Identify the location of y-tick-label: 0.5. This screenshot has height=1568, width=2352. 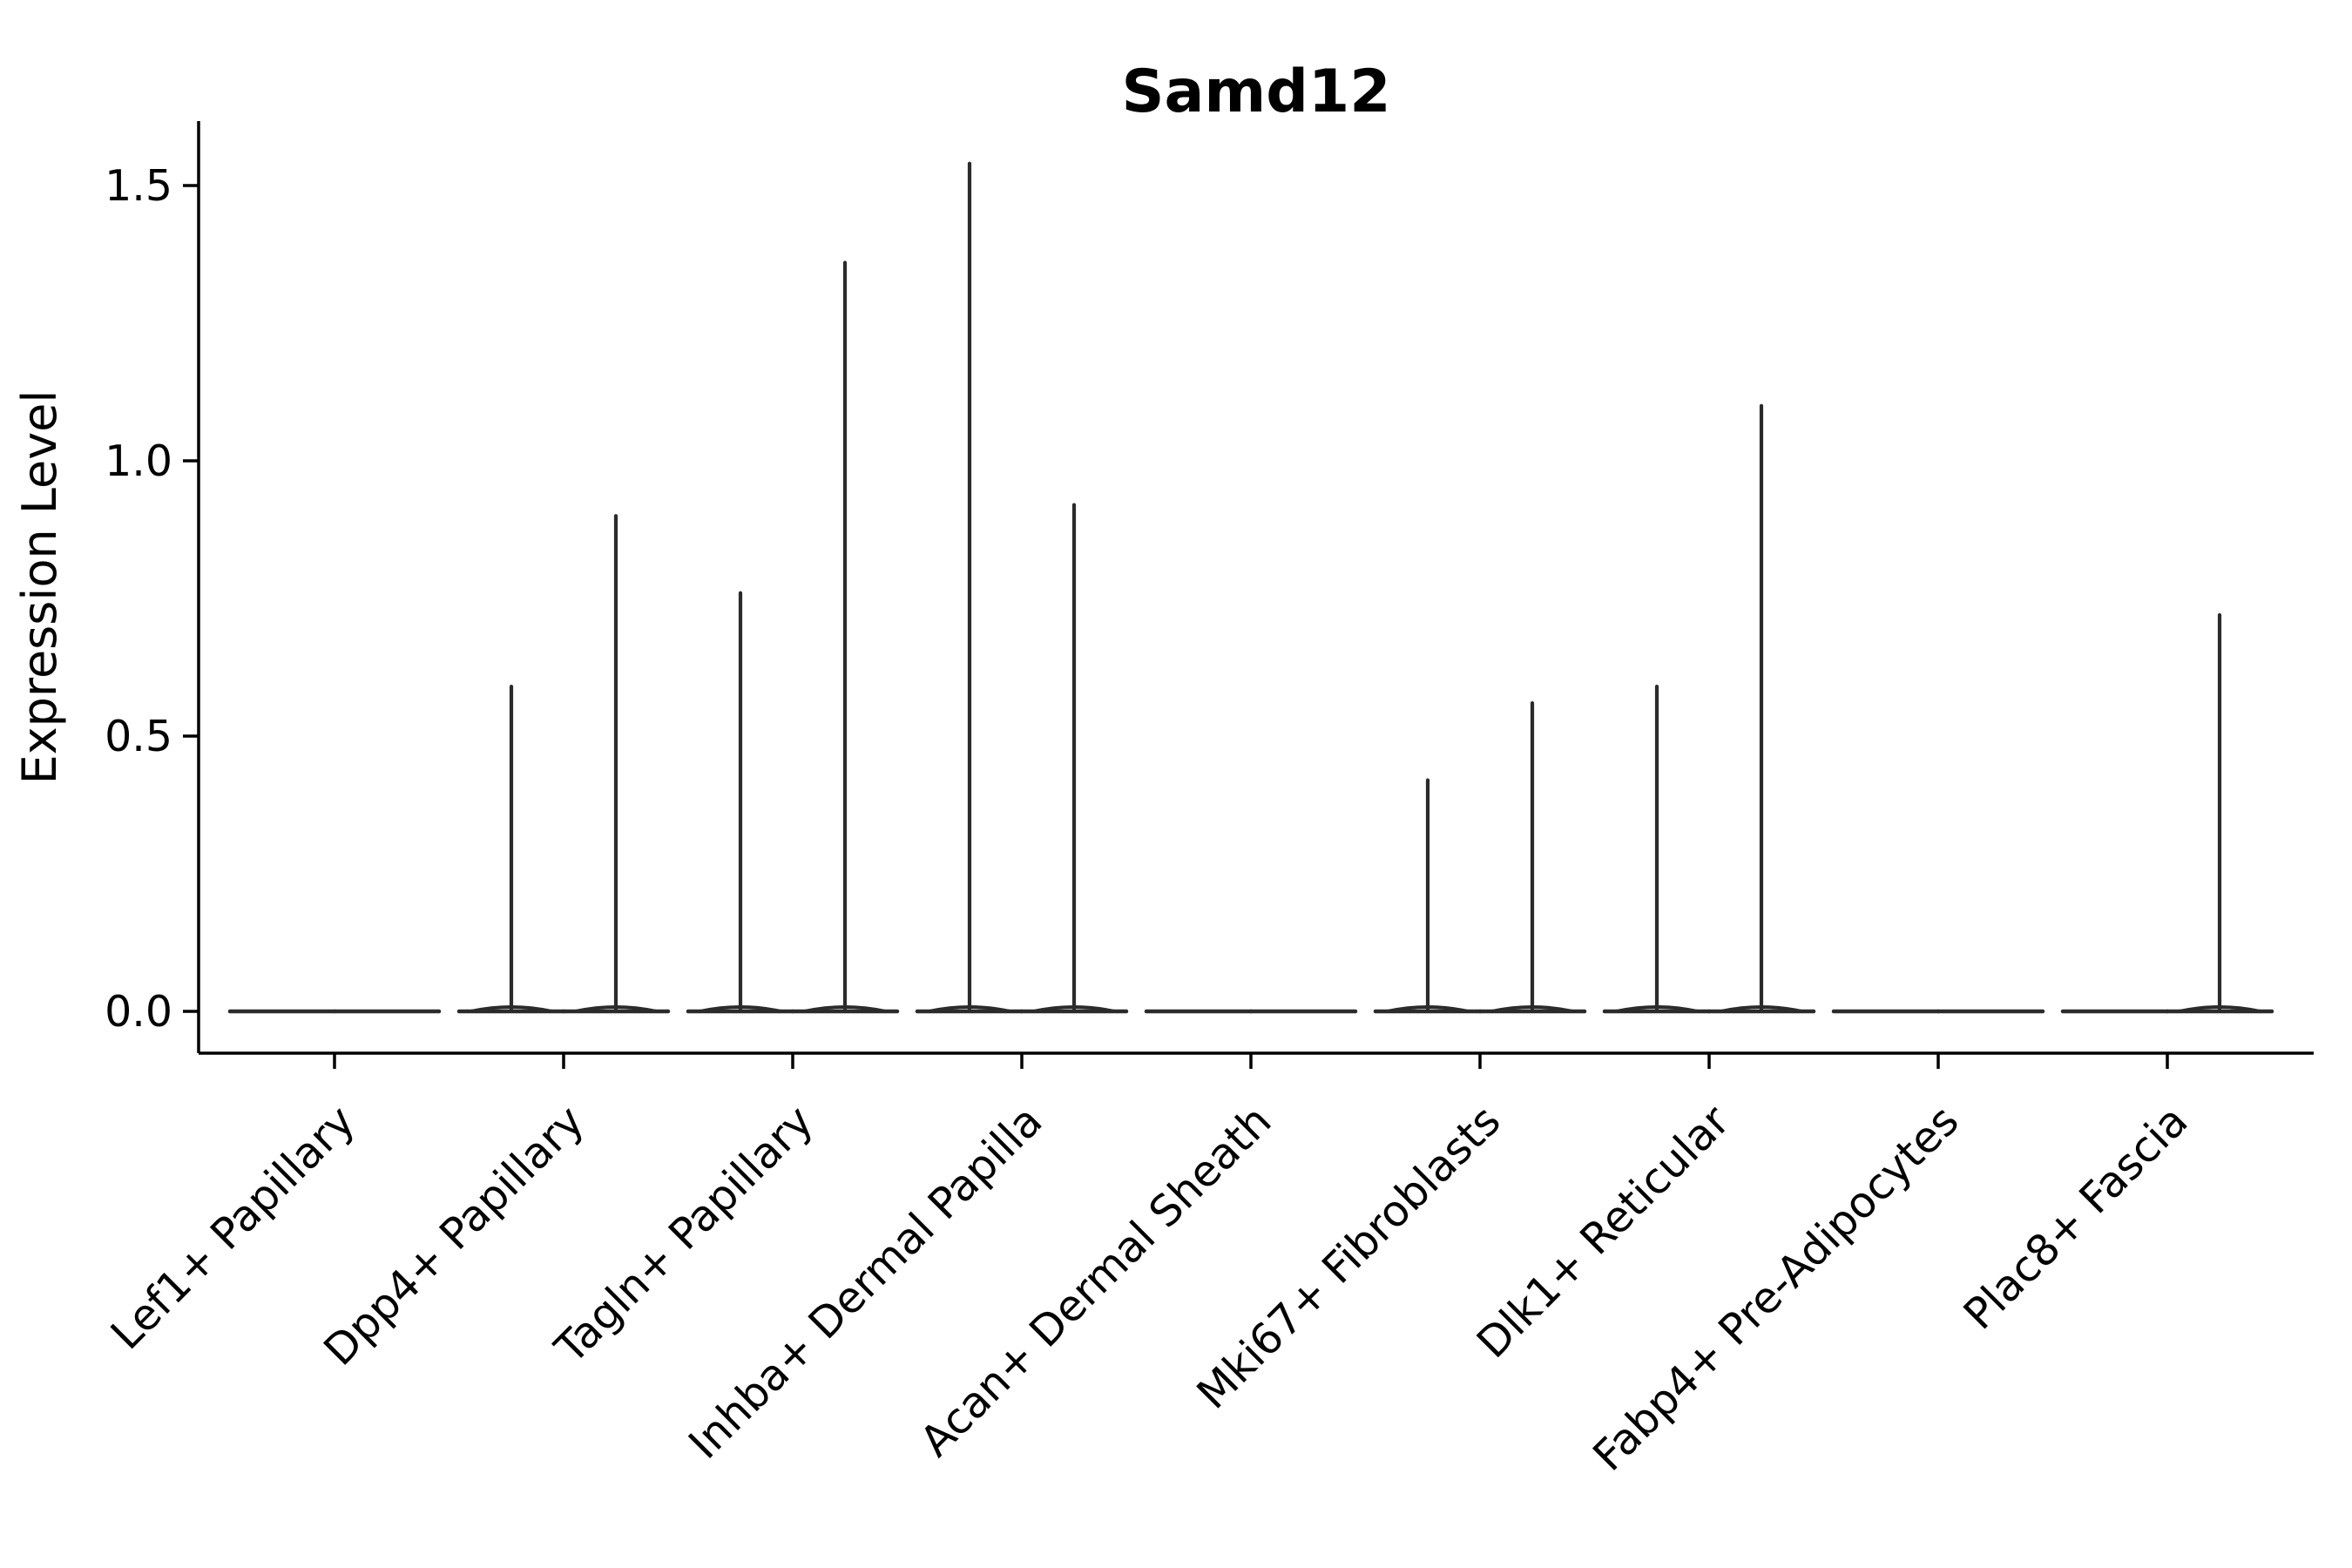
(138, 736).